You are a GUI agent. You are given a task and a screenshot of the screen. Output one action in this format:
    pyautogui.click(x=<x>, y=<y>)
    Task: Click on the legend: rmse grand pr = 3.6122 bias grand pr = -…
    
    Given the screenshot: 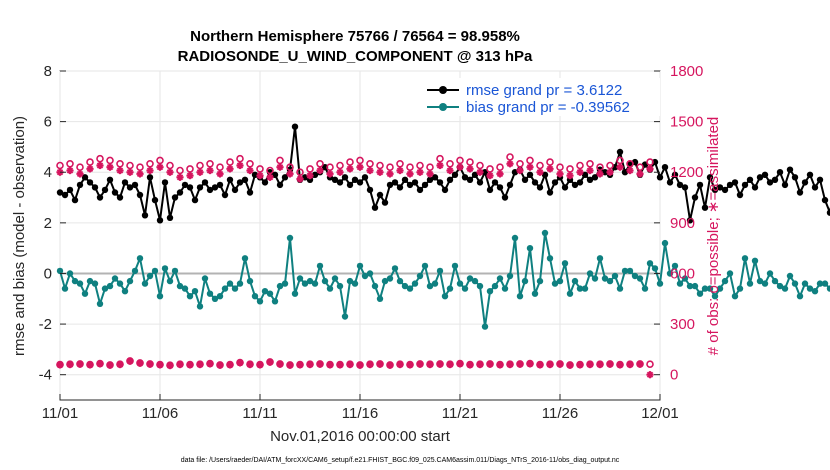 What is the action you would take?
    pyautogui.click(x=541, y=97)
    